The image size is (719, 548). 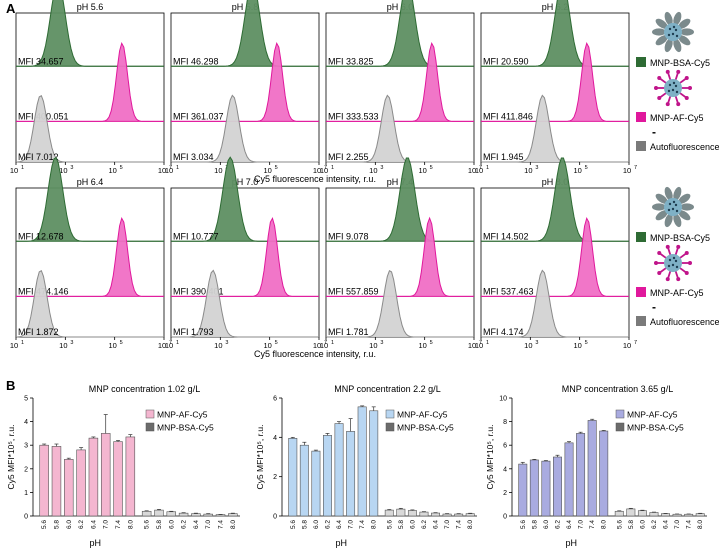 I want to click on bar-chart-title: MNP concentration 3.65 g/L, so click(x=617, y=389).